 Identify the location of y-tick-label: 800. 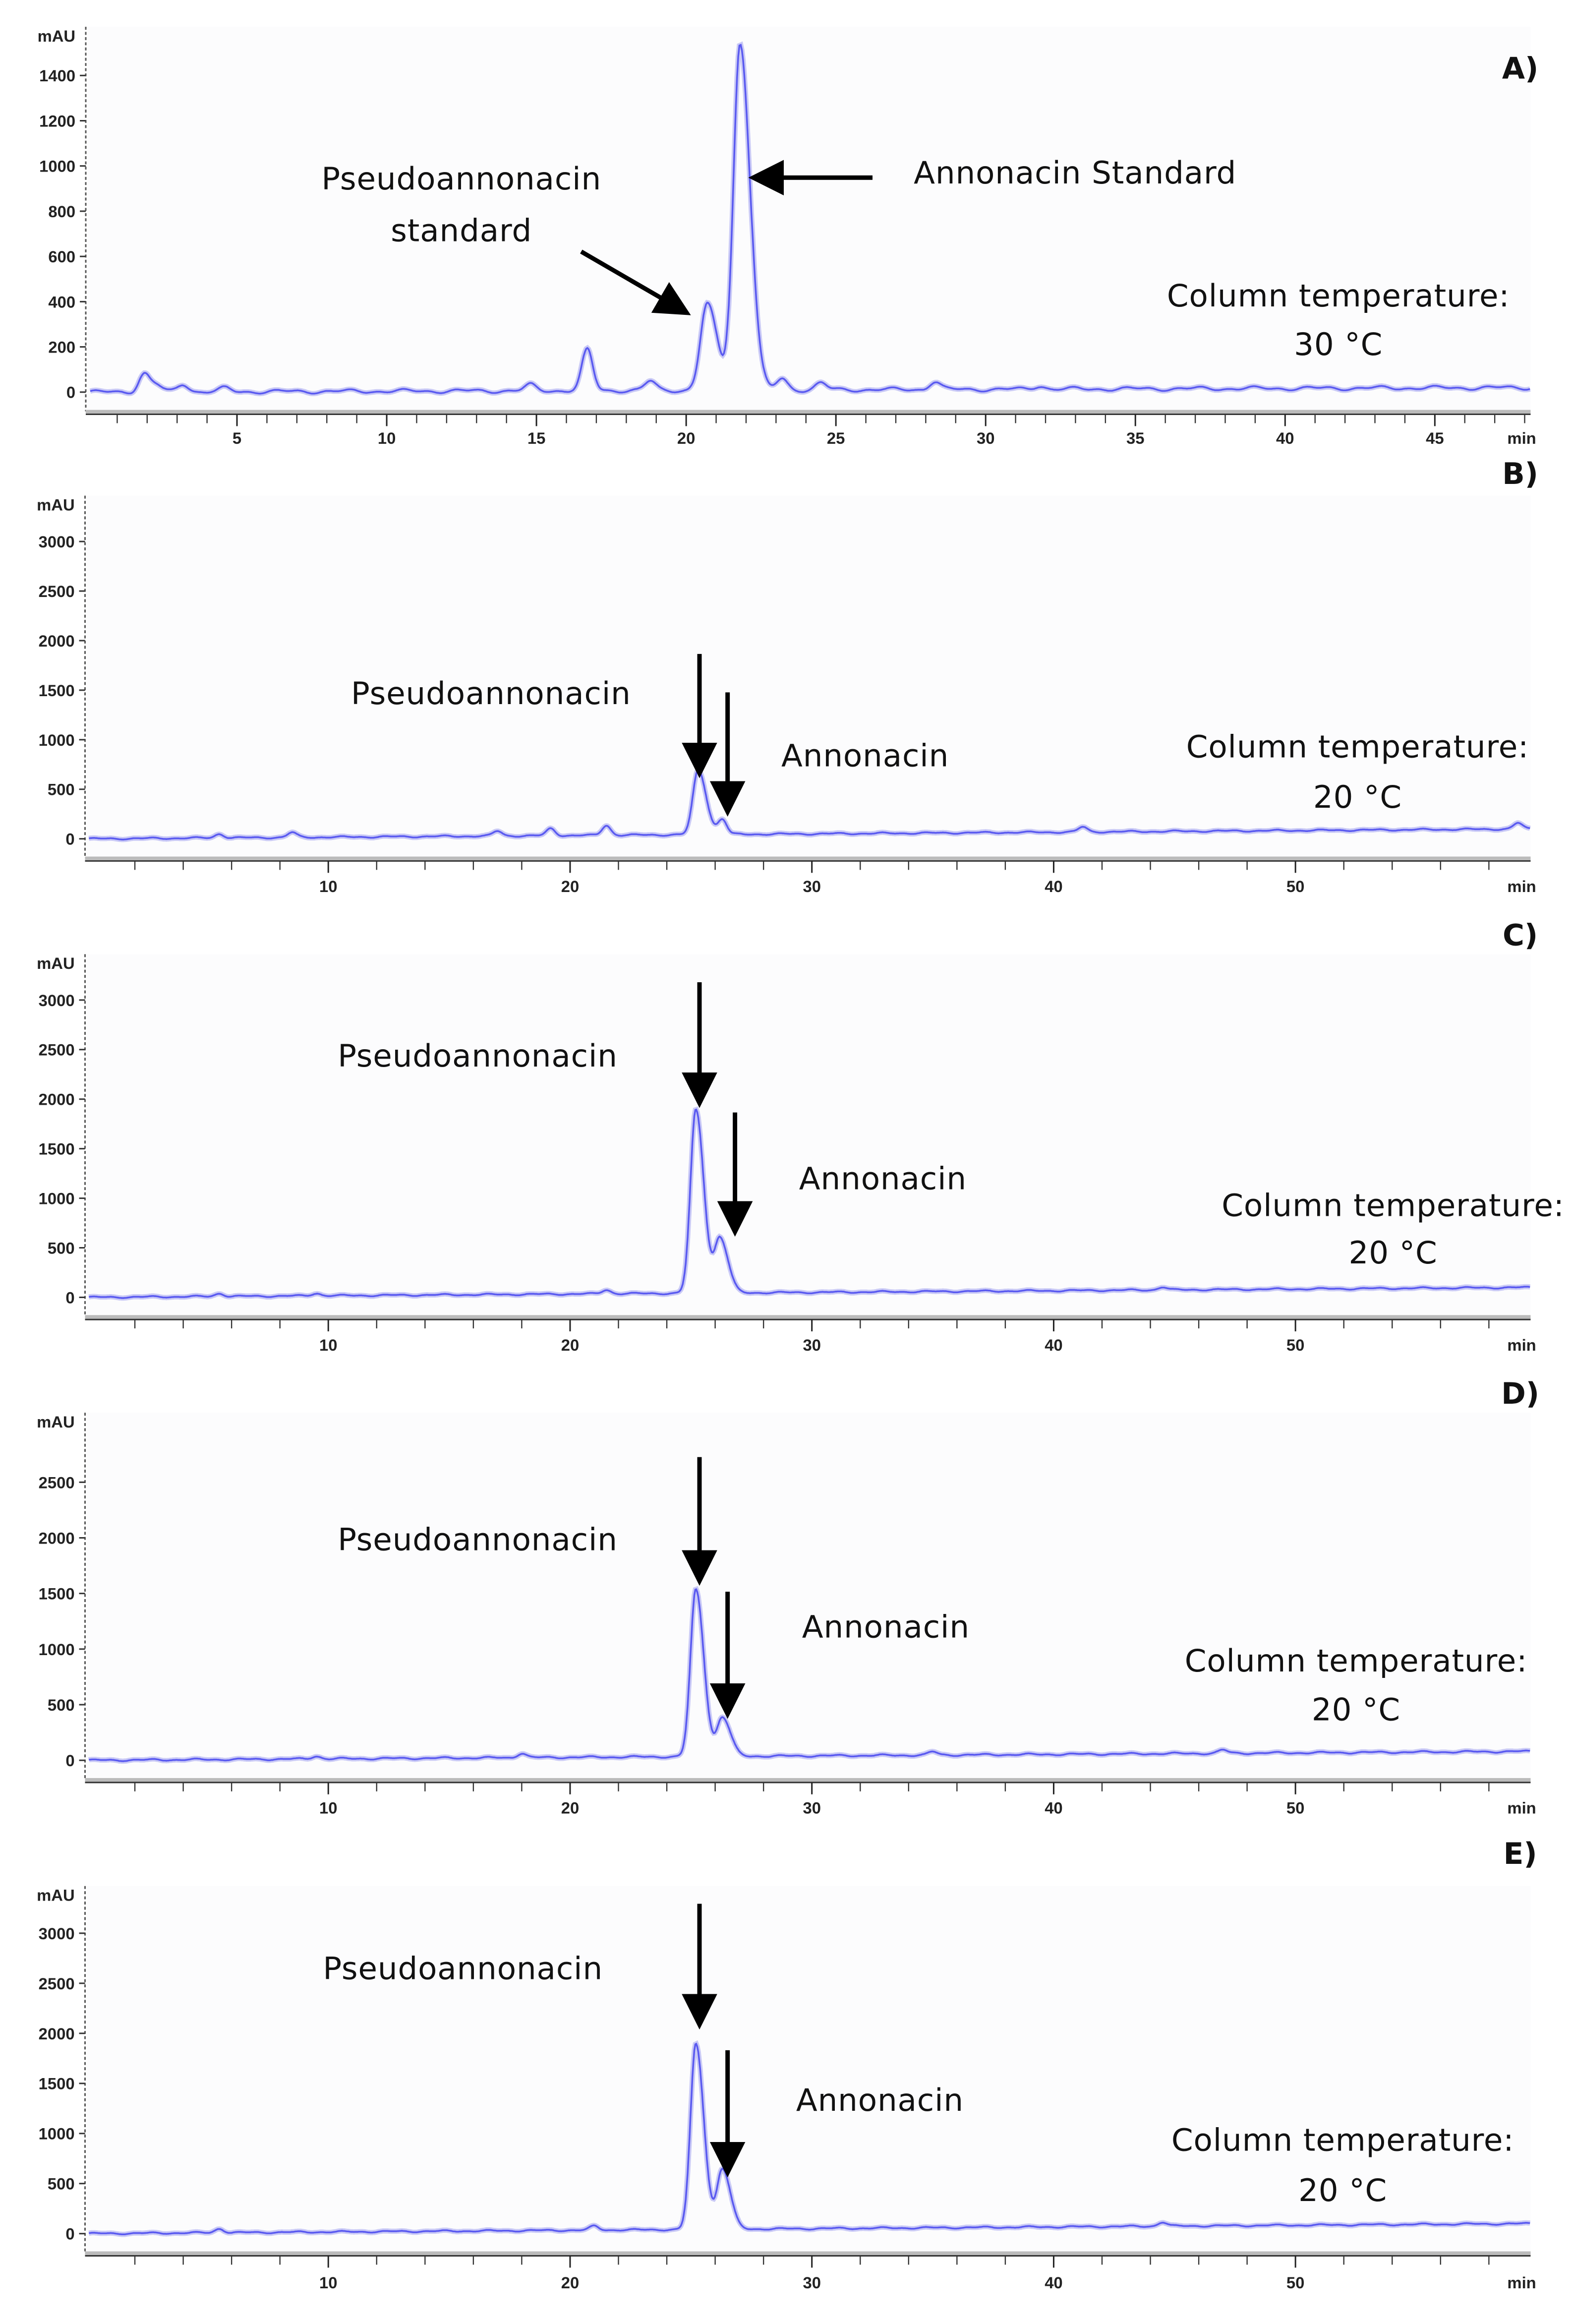
(62, 211).